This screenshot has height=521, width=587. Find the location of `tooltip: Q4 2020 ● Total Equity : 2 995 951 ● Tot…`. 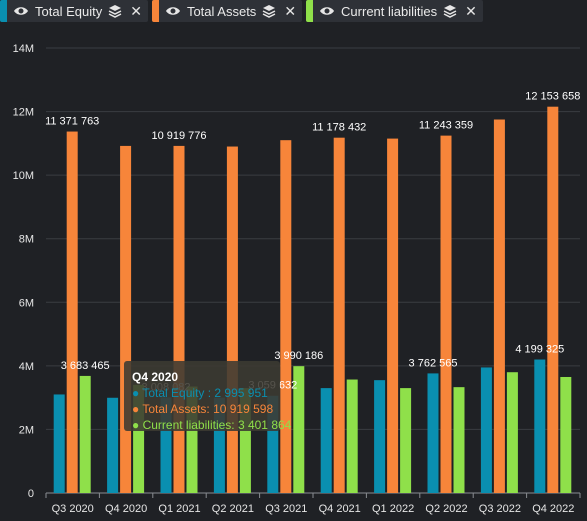

tooltip: Q4 2020 ● Total Equity : 2 995 951 ● Tot… is located at coordinates (208, 396).